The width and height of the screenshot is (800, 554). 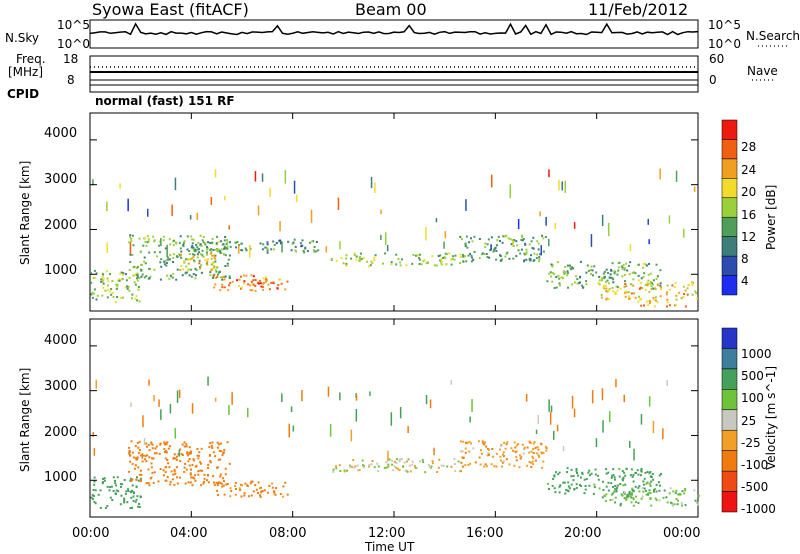 I want to click on vel-ytick-2000: 2000, so click(x=61, y=432).